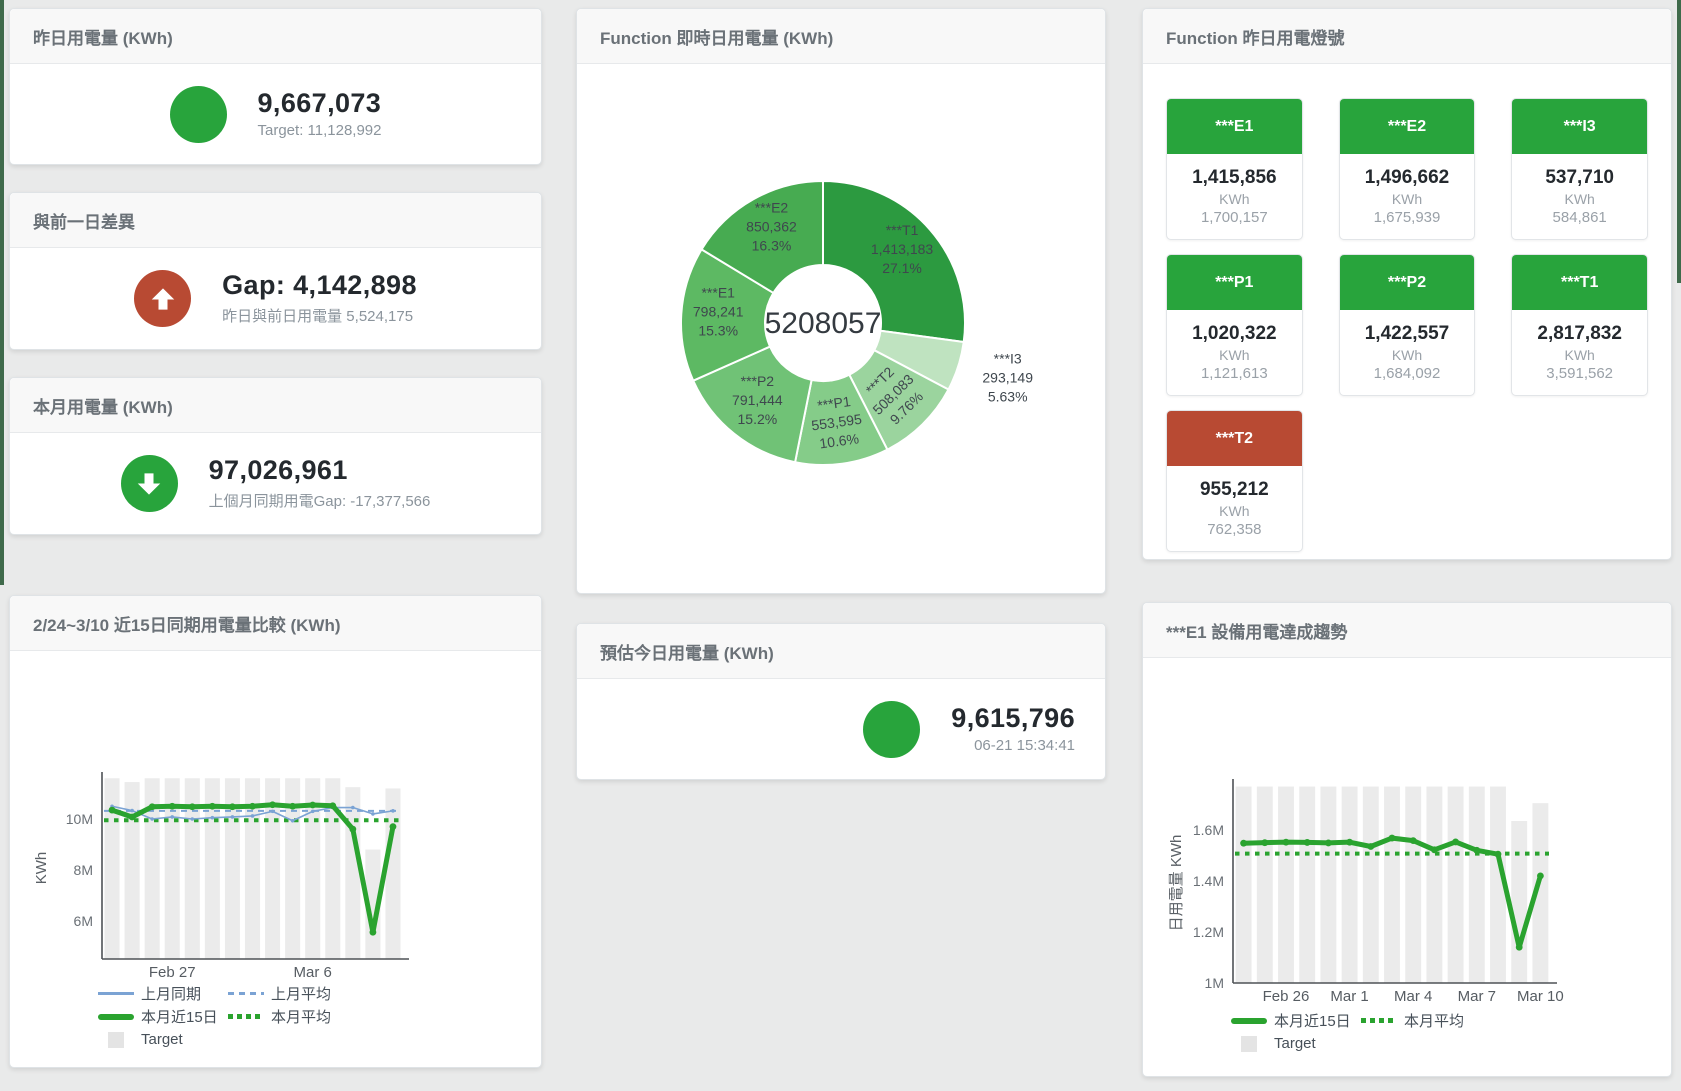  I want to click on tile-target: 762,358, so click(1234, 529).